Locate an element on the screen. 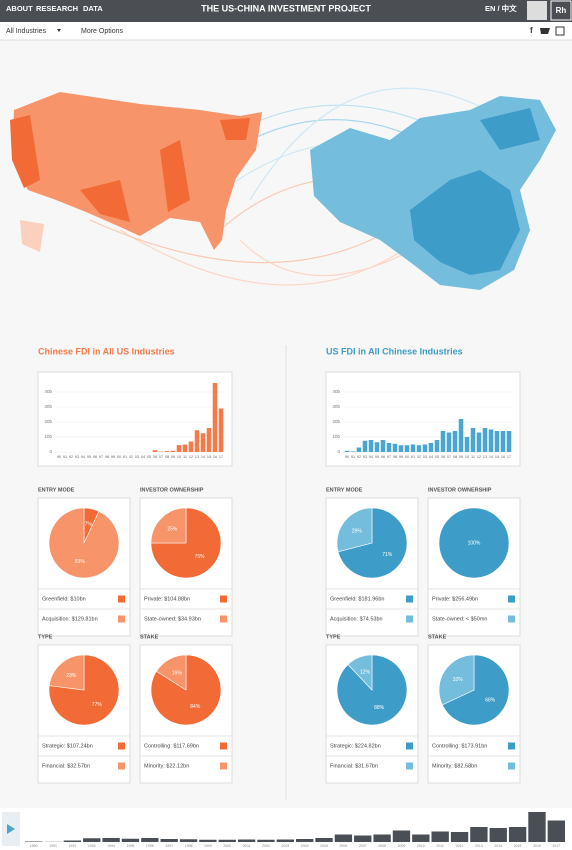 The height and width of the screenshot is (850, 572). x-tick-label: 15 is located at coordinates (209, 457).